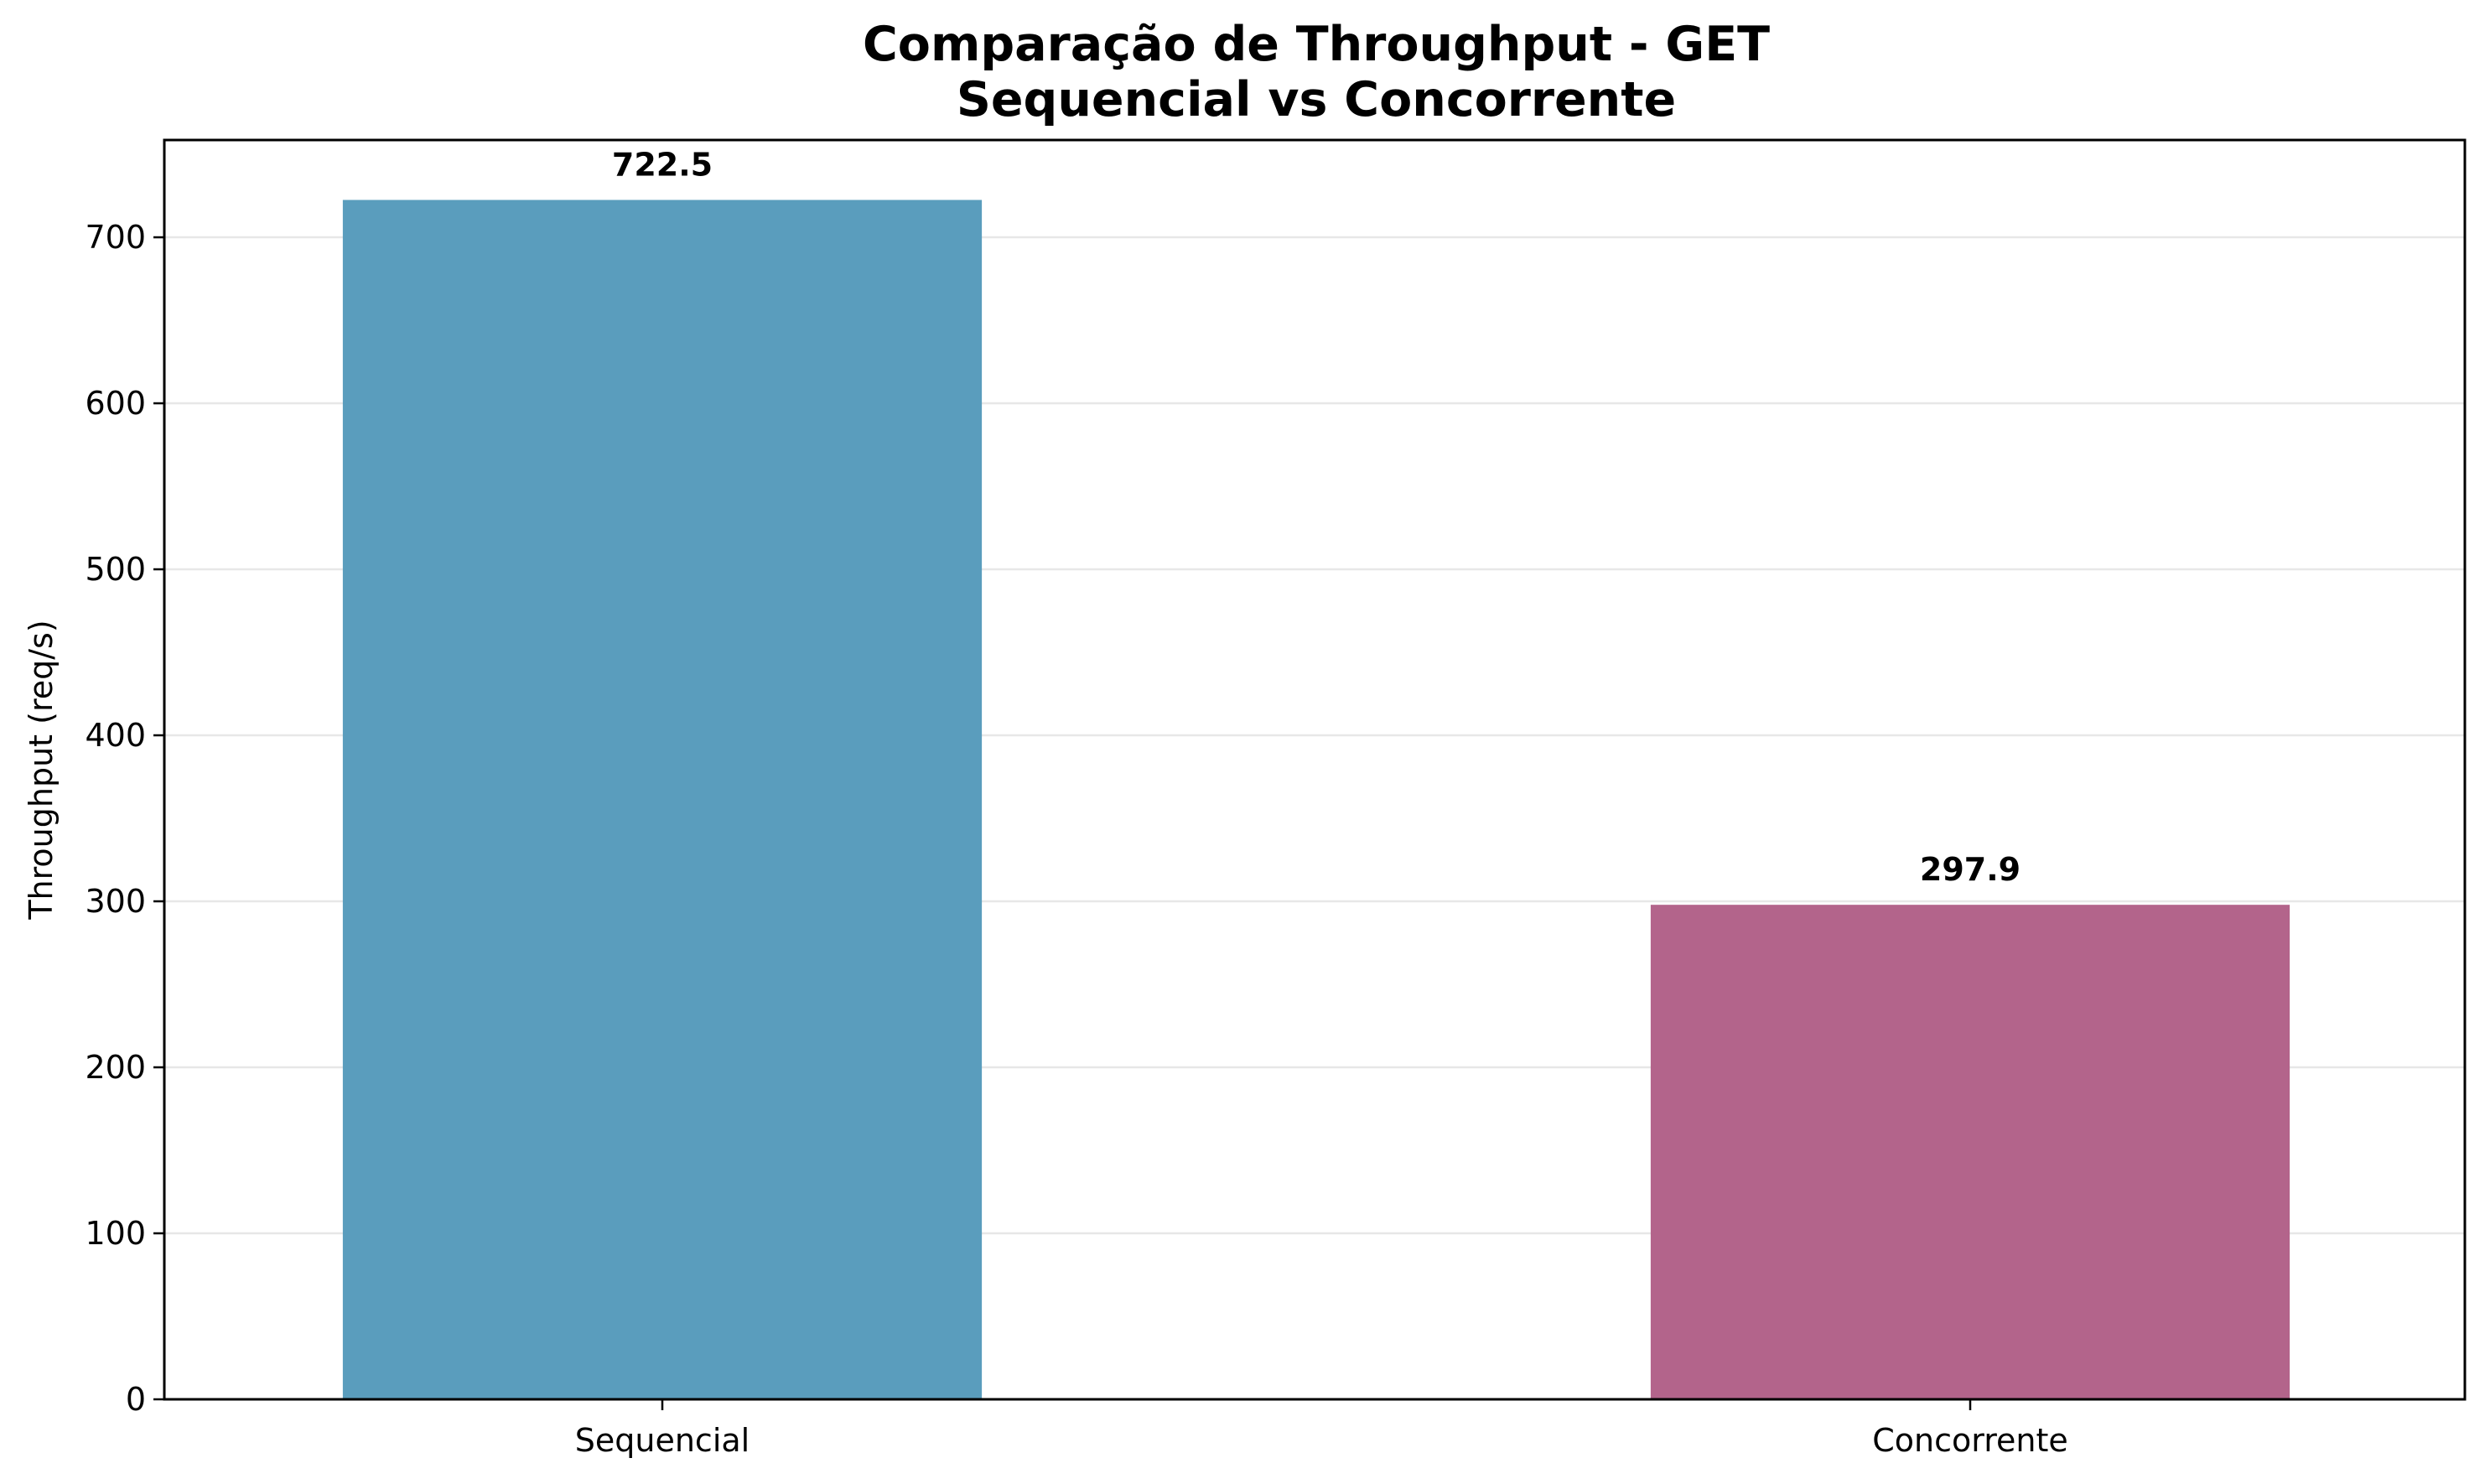 The height and width of the screenshot is (1484, 2490). What do you see at coordinates (1970, 1440) in the screenshot?
I see `x-tick-label: Concorrente` at bounding box center [1970, 1440].